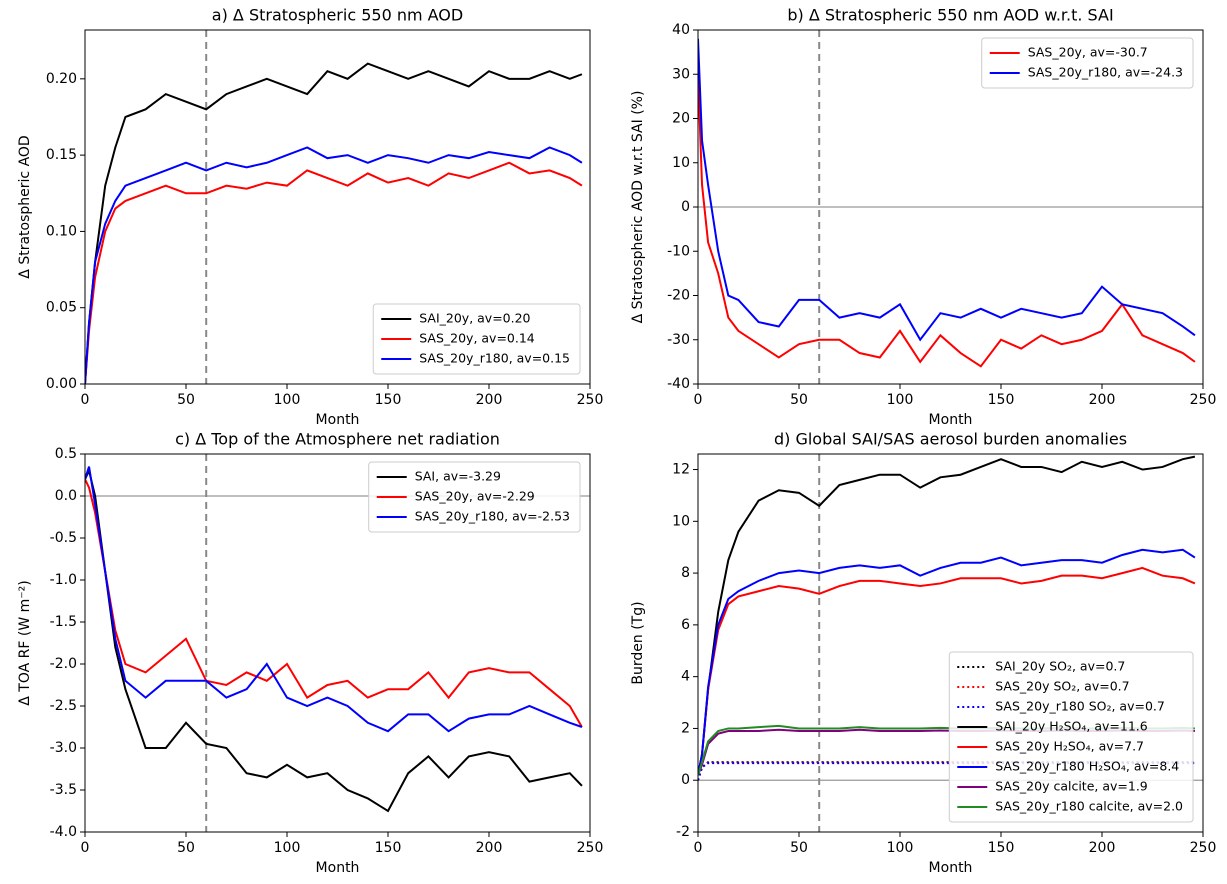  Describe the element at coordinates (61, 308) in the screenshot. I see `y-tick-label: 0.05` at that location.